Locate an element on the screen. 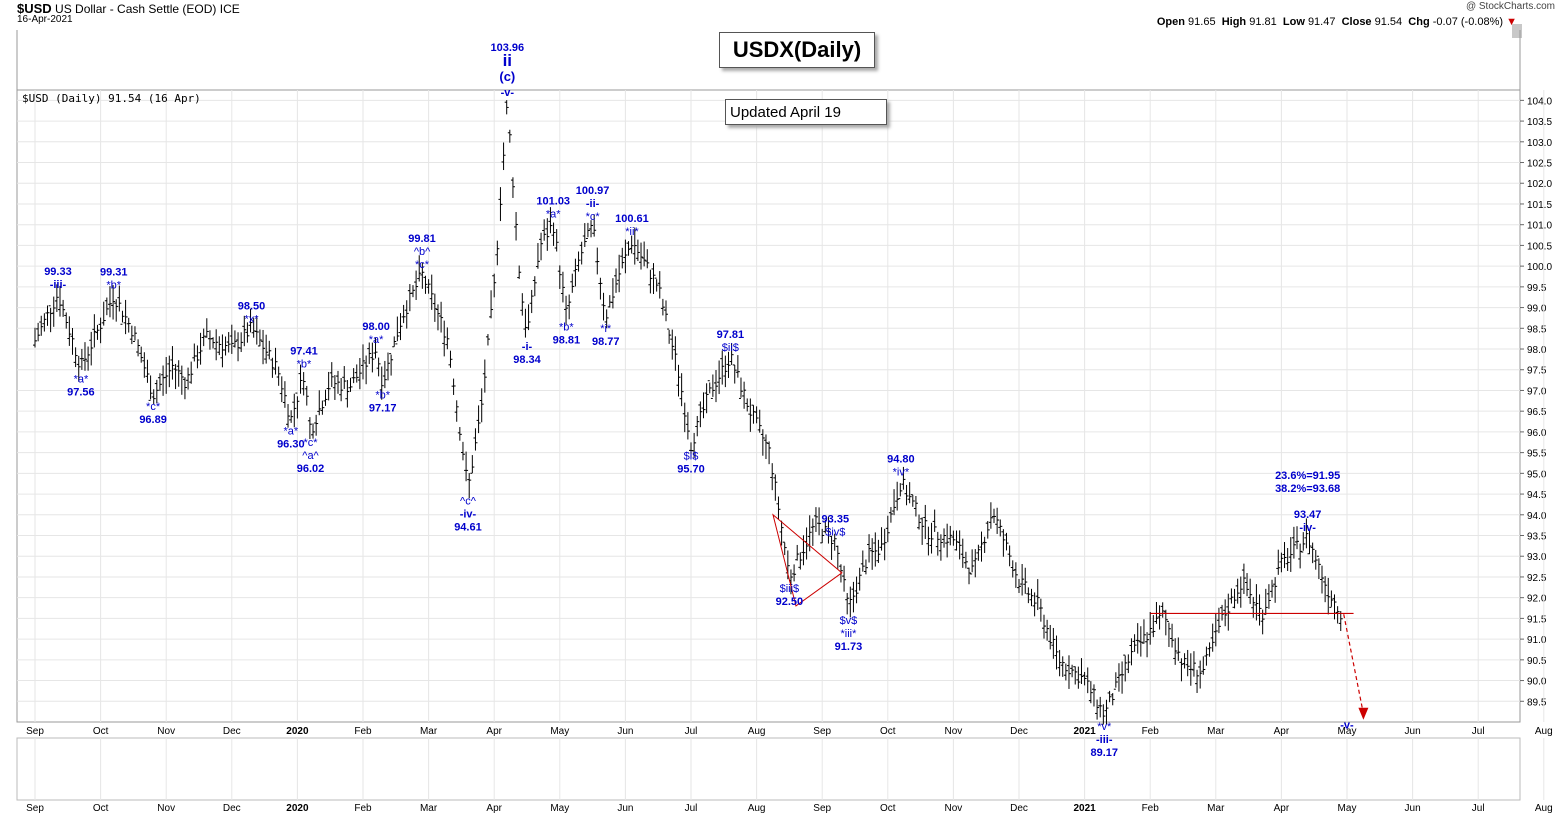 The width and height of the screenshot is (1565, 817). price-tick-label: 97.5 is located at coordinates (1537, 371).